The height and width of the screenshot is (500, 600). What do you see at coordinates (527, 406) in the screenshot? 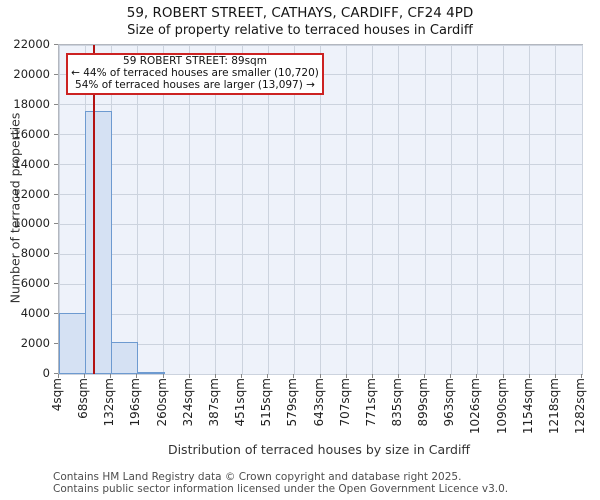
I see `x-tick-label: 1154sqm` at bounding box center [527, 406].